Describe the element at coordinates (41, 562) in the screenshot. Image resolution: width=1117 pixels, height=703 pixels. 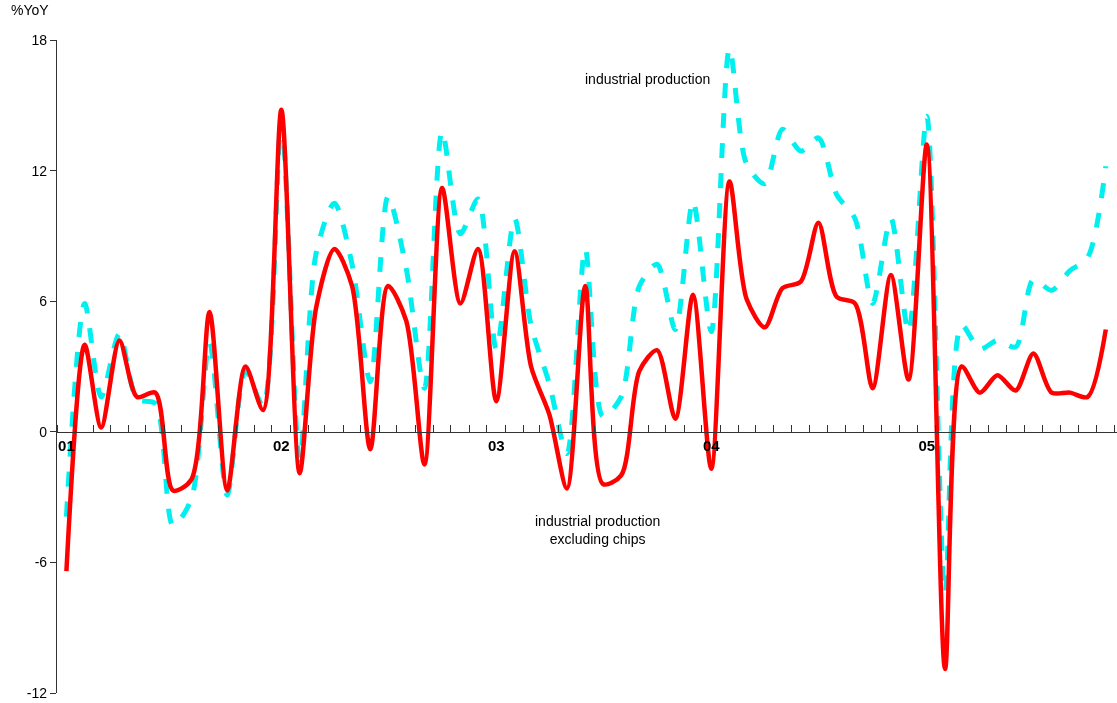
I see `y-tick-label: -6` at that location.